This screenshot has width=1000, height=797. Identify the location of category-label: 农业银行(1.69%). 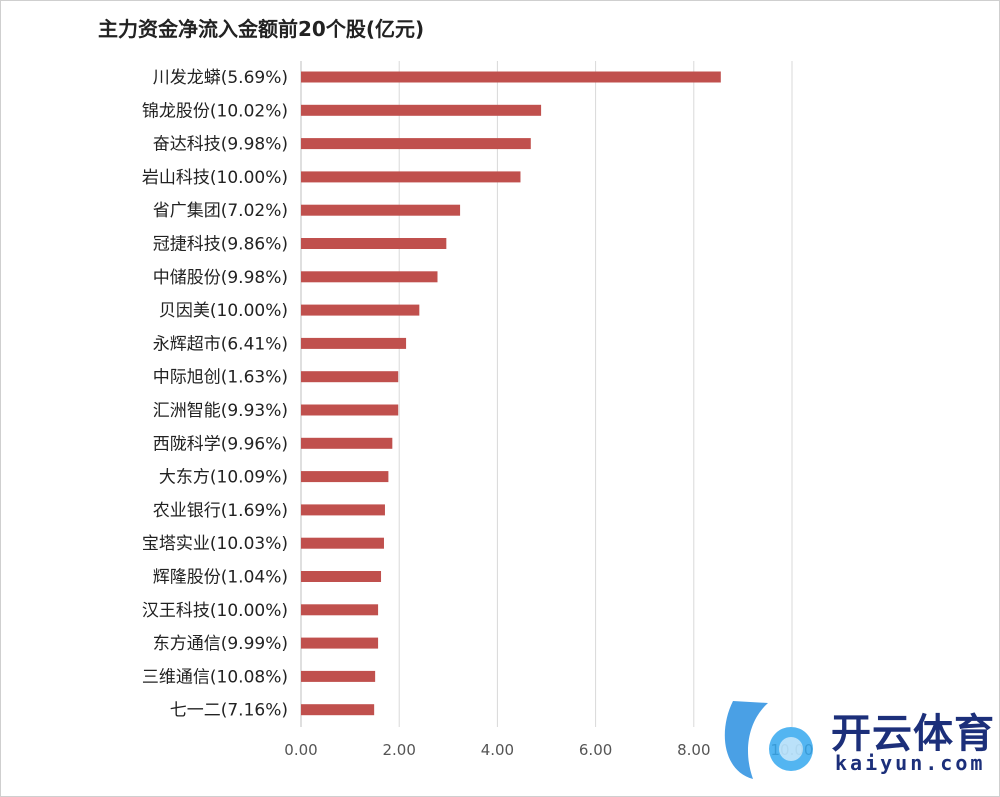
(220, 511).